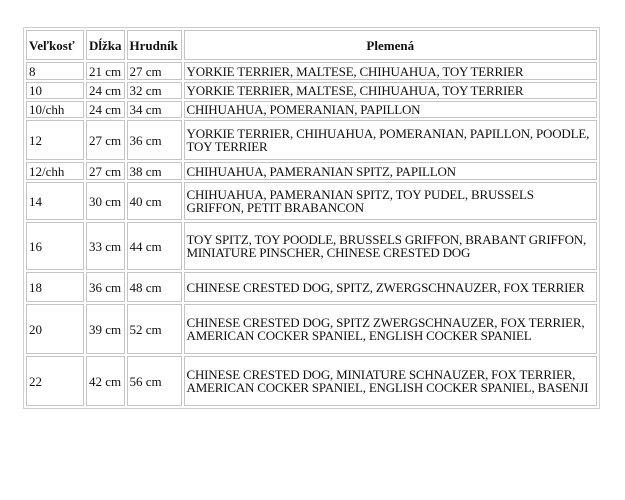 This screenshot has height=500, width=625. Describe the element at coordinates (105, 71) in the screenshot. I see `length-cell: 21 cm` at that location.